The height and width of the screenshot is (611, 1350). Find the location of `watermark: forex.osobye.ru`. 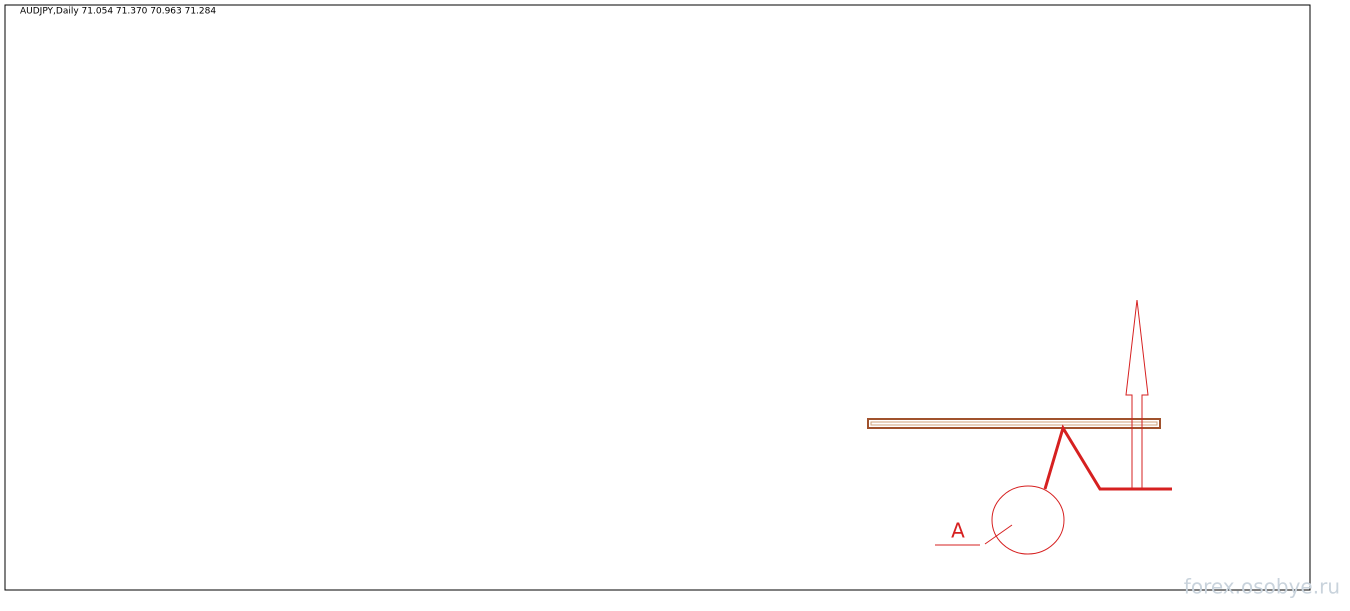

watermark: forex.osobye.ru is located at coordinates (1262, 587).